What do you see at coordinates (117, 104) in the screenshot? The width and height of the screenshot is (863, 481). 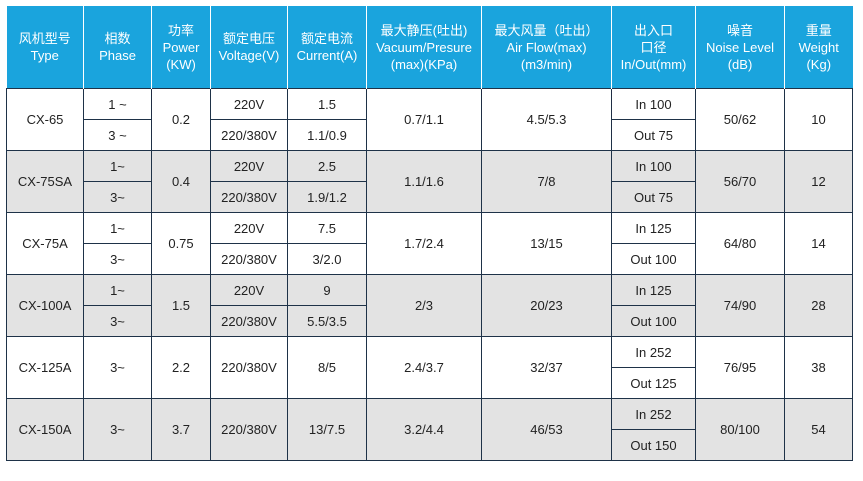 I see `phase-cell: 1 ~` at bounding box center [117, 104].